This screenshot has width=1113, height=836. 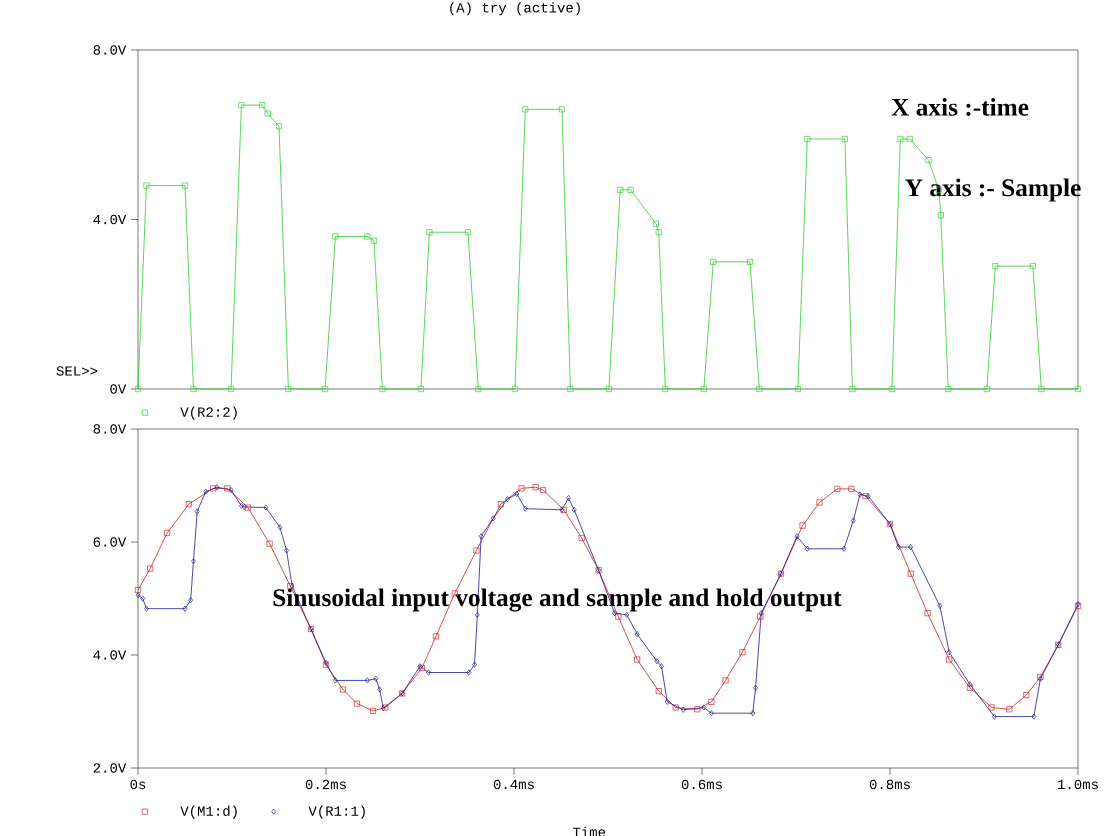 What do you see at coordinates (118, 389) in the screenshot?
I see `y-tick-label: 0V` at bounding box center [118, 389].